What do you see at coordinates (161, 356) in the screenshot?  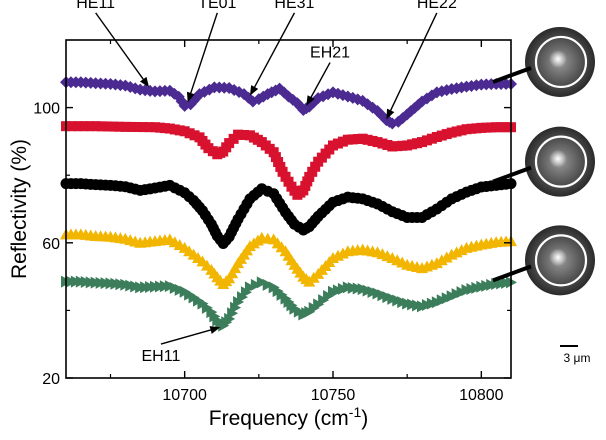 I see `annotation-label: EH11` at bounding box center [161, 356].